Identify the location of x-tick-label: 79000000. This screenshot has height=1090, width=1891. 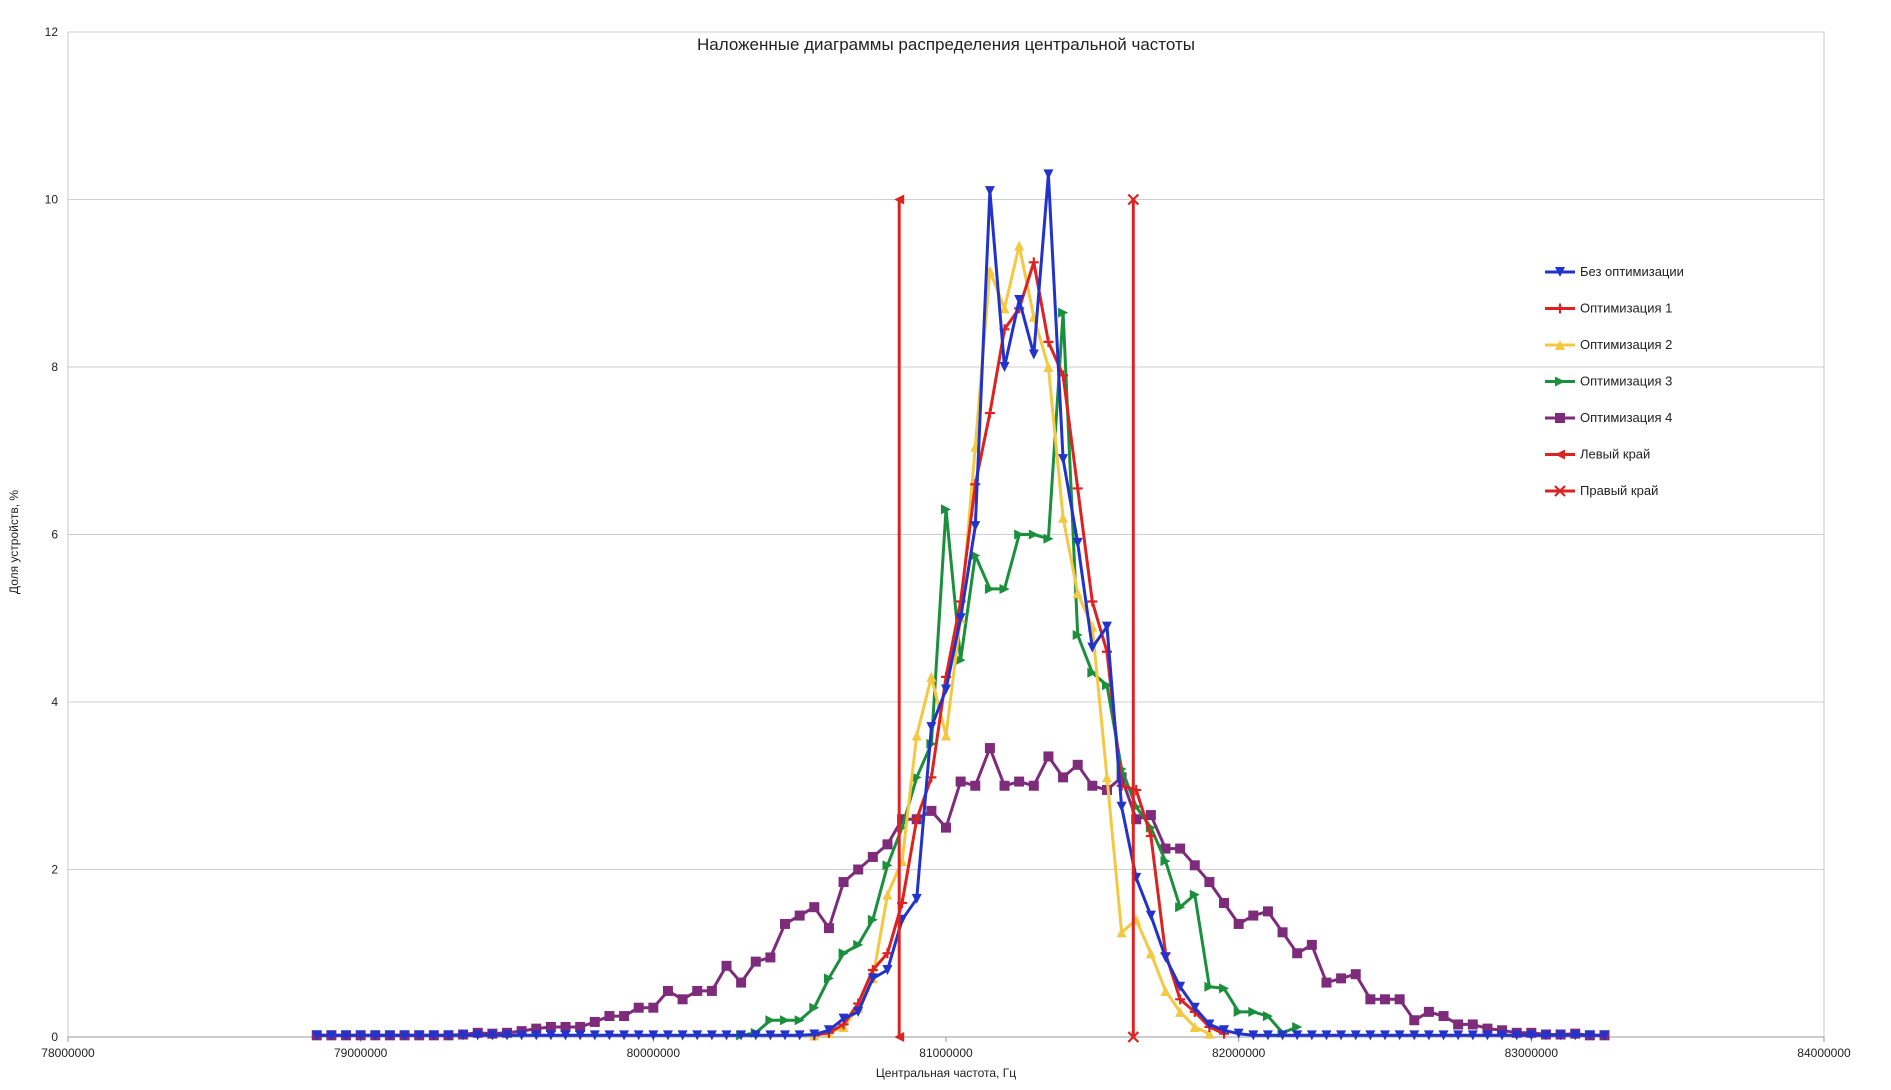
(361, 1053).